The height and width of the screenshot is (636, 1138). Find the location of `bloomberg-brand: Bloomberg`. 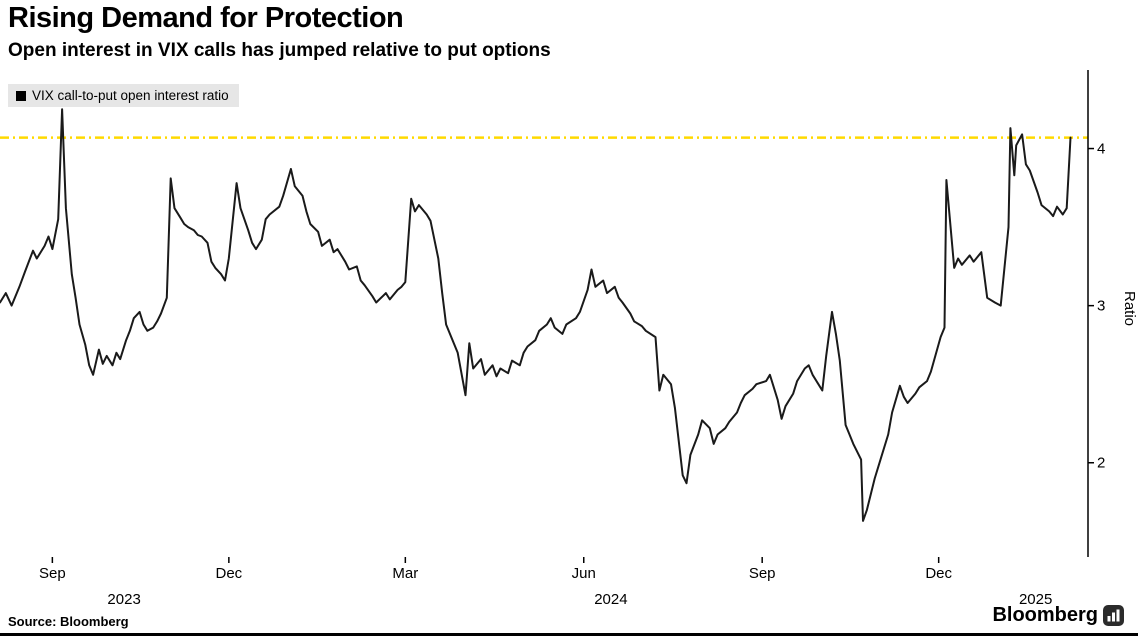

bloomberg-brand: Bloomberg is located at coordinates (1058, 615).